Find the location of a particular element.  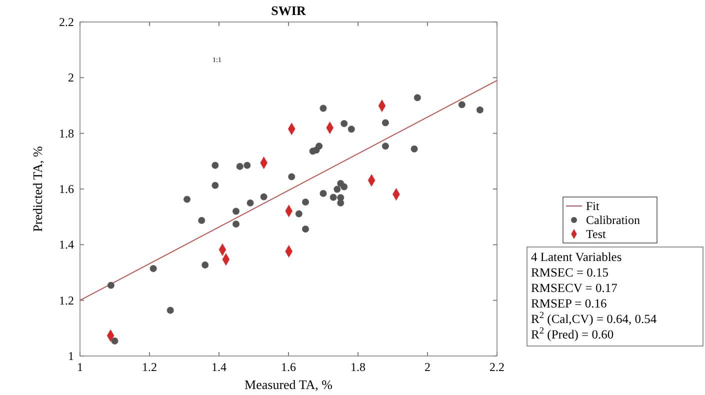

x-tick-label: 1 is located at coordinates (80, 367).